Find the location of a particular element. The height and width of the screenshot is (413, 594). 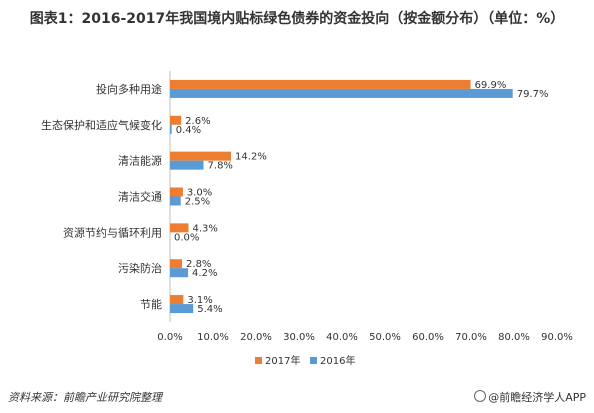

x-tick-label: 50.0% is located at coordinates (385, 337).